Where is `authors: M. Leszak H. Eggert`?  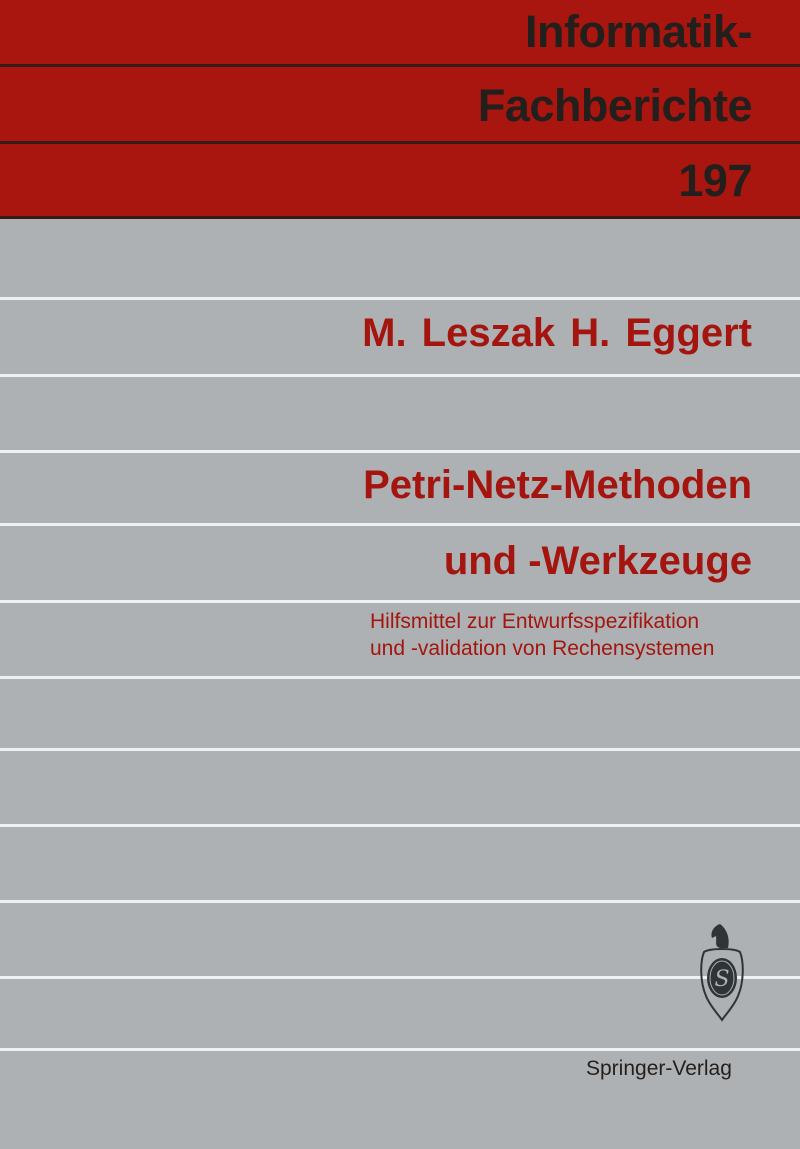
authors: M. Leszak H. Eggert is located at coordinates (557, 333).